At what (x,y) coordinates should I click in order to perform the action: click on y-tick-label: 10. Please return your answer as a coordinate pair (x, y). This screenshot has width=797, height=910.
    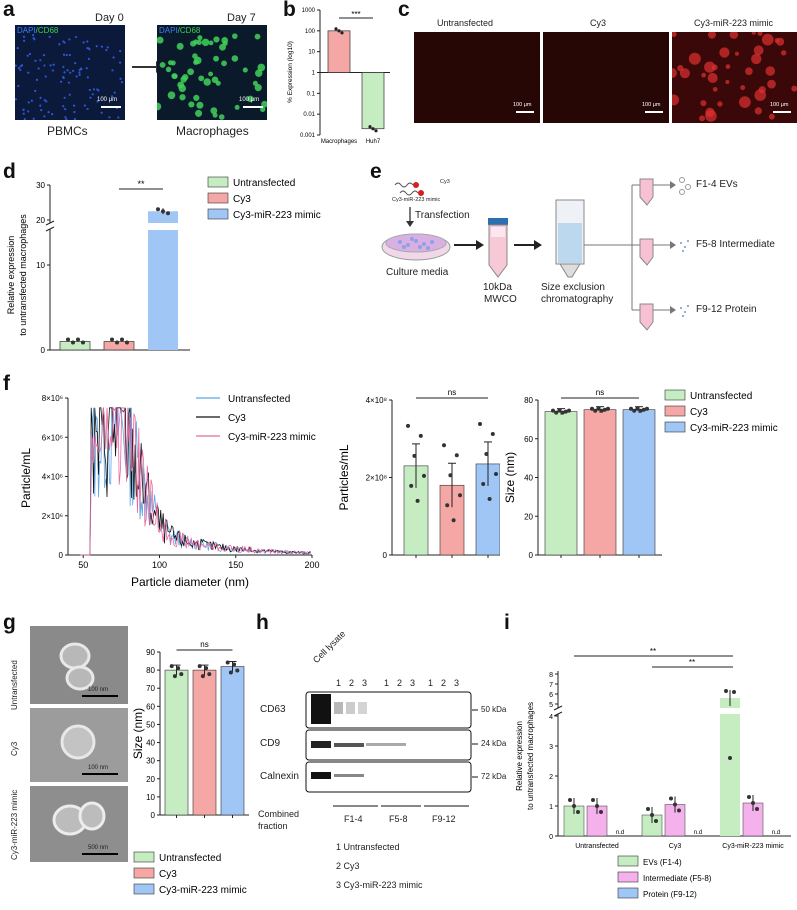
    Looking at the image, I should click on (150, 797).